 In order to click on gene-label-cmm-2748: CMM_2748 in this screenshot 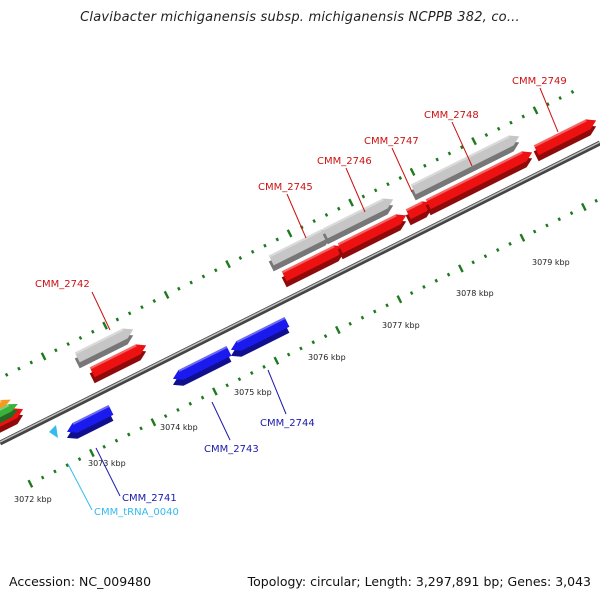, I will do `click(451, 115)`.